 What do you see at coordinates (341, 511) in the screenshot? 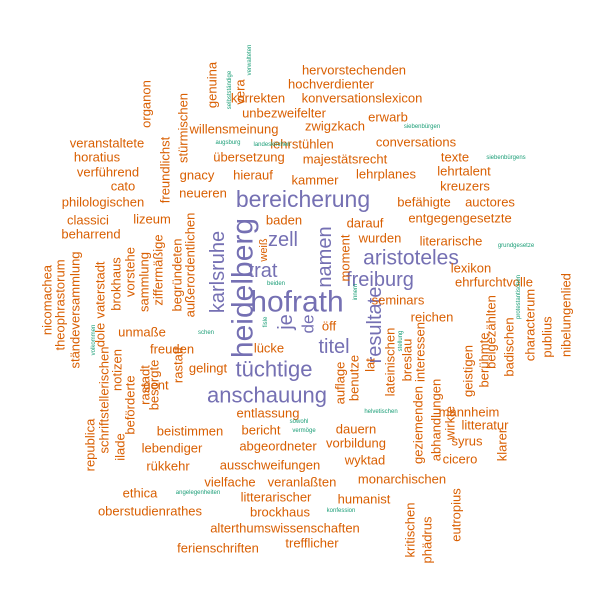
I see `word-konfession: konfession` at bounding box center [341, 511].